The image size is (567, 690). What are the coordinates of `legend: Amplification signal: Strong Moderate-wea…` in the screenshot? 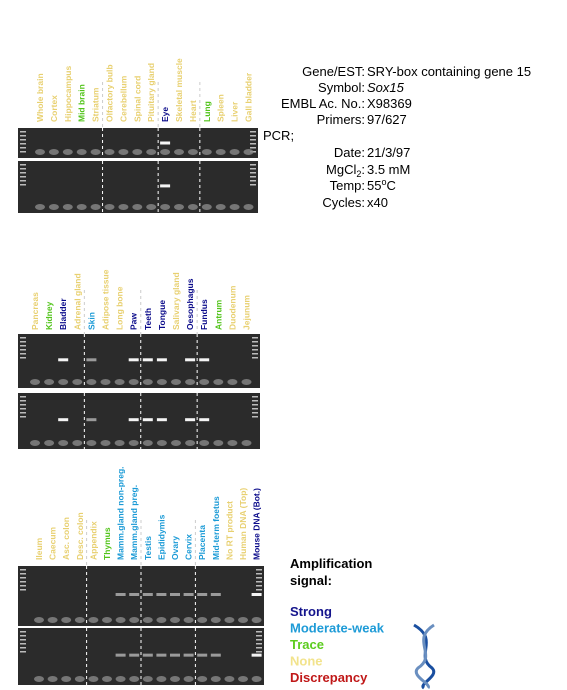 It's located at (337, 620).